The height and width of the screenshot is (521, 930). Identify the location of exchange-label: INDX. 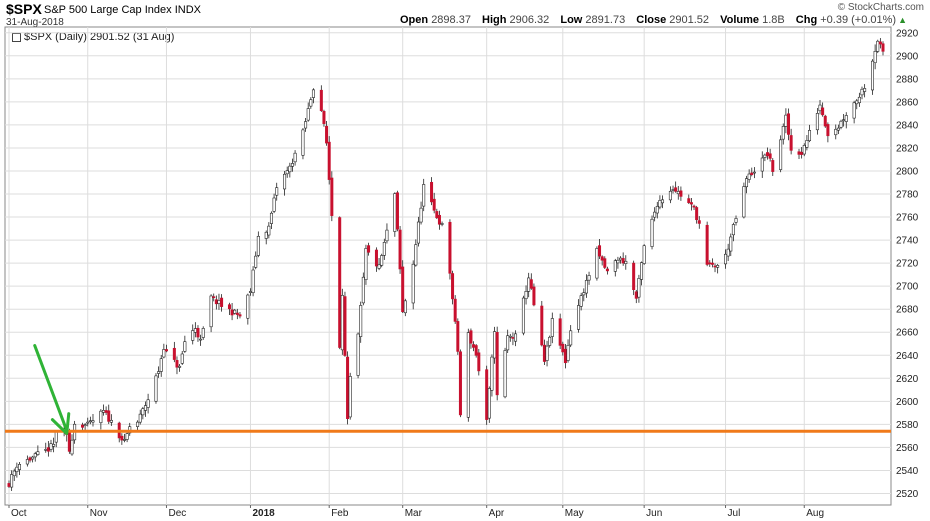
(187, 10).